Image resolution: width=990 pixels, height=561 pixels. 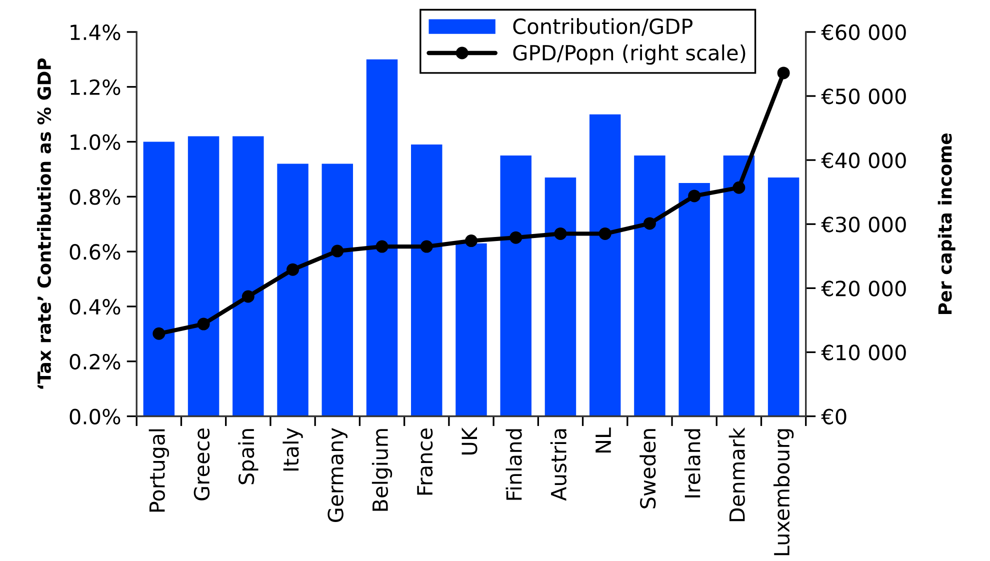 I want to click on y2-tick-label: €0, so click(x=833, y=416).